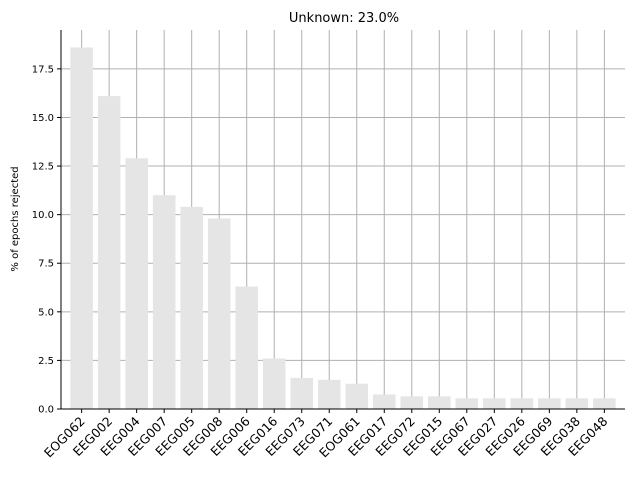  Describe the element at coordinates (46, 240) in the screenshot. I see `y-ticks: 0.0 2.5 5.0 7.5 10.0 12.5 15.0 17.5` at that location.